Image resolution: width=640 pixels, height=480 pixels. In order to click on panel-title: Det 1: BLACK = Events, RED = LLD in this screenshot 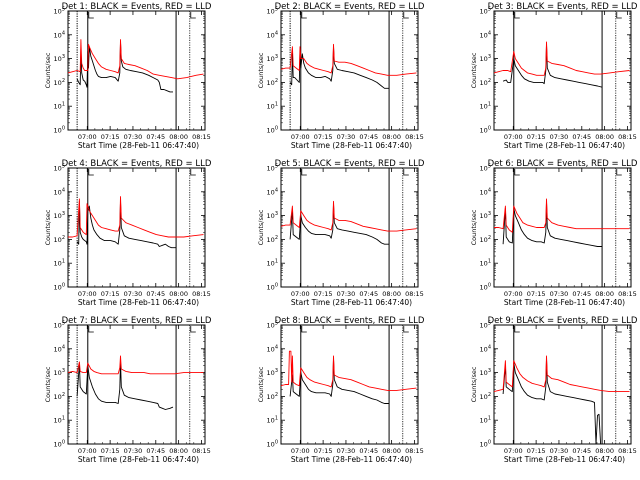, I will do `click(137, 7)`.